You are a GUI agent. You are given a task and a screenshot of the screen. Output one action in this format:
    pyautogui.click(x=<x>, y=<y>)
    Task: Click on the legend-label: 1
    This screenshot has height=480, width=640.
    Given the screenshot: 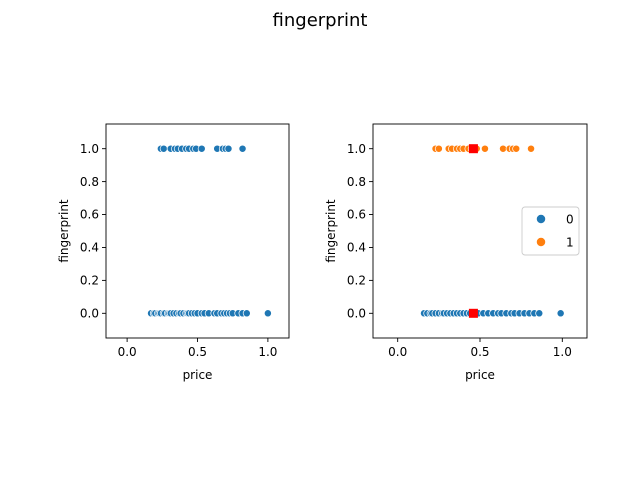 What is the action you would take?
    pyautogui.click(x=570, y=242)
    